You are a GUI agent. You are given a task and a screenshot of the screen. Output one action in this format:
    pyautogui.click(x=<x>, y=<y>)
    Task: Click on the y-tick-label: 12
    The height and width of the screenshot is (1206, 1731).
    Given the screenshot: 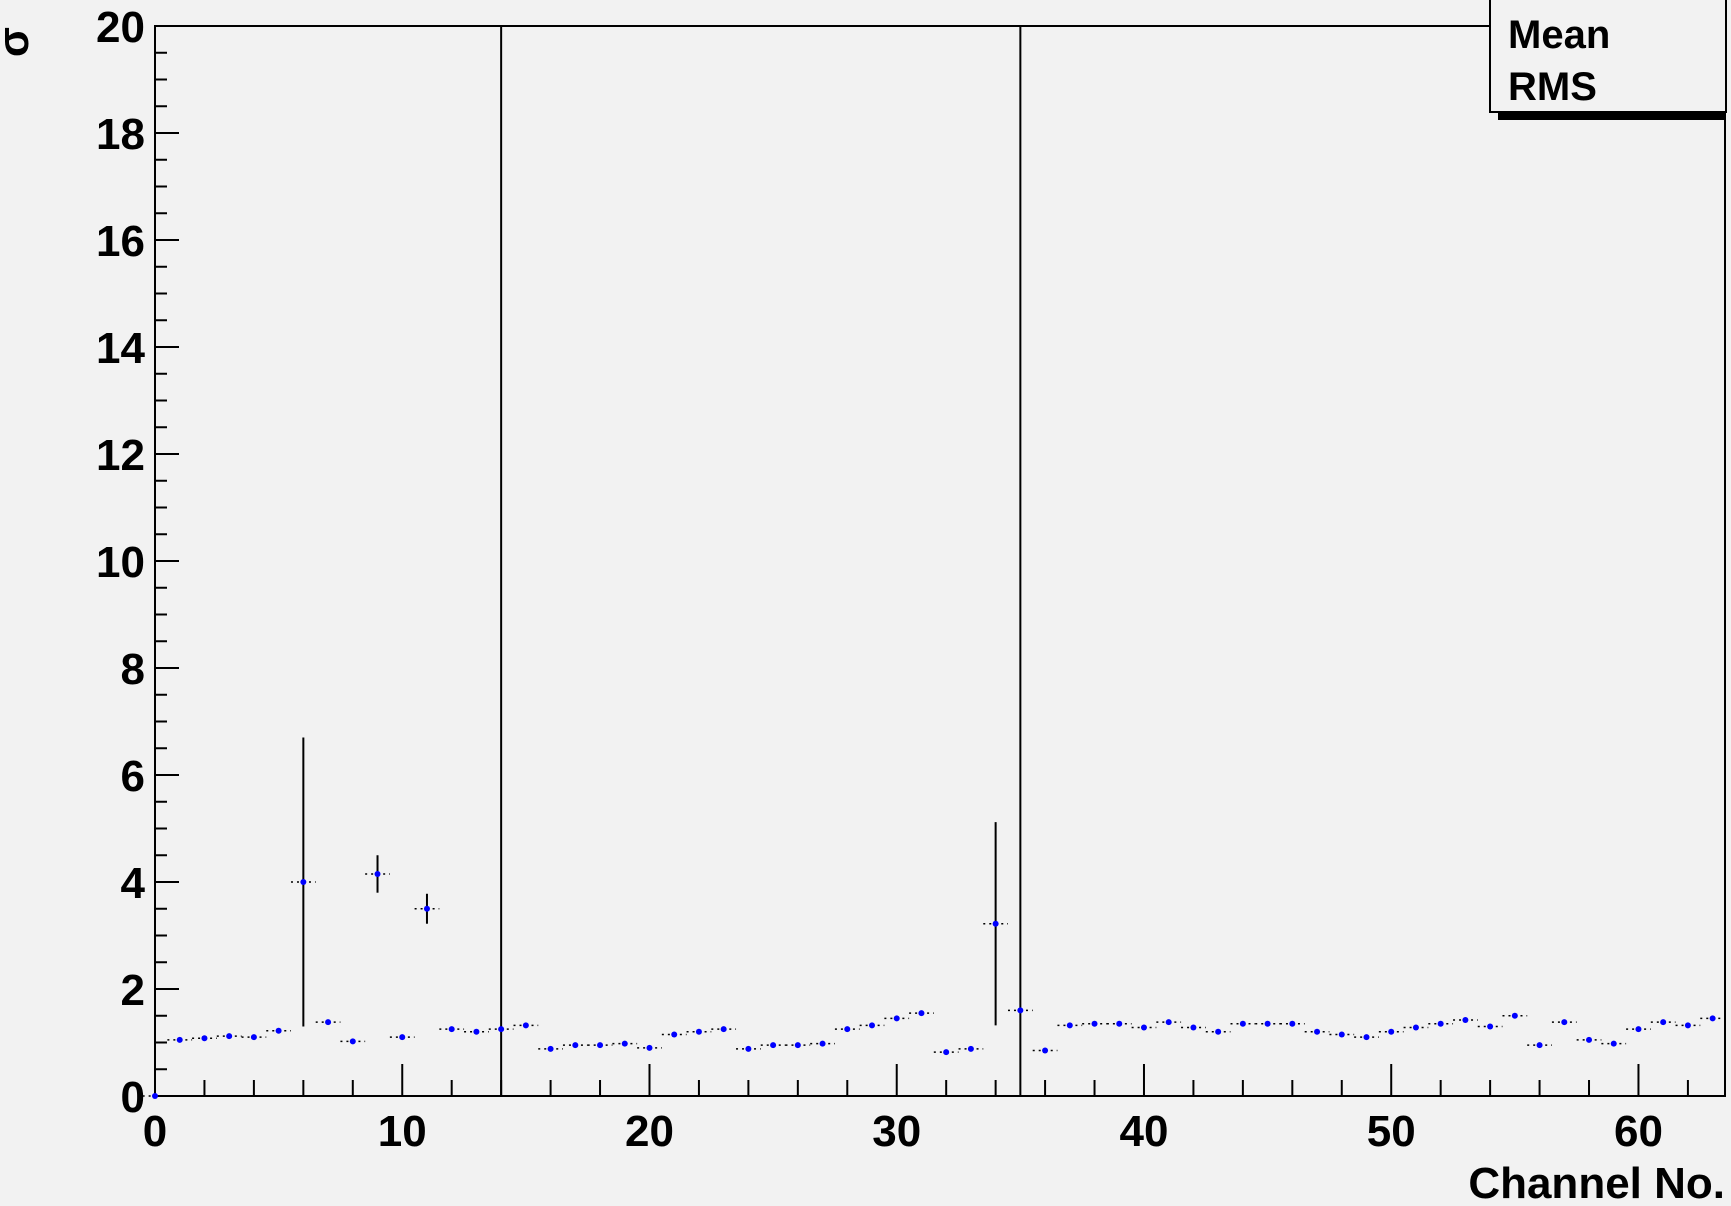 What is the action you would take?
    pyautogui.click(x=120, y=455)
    